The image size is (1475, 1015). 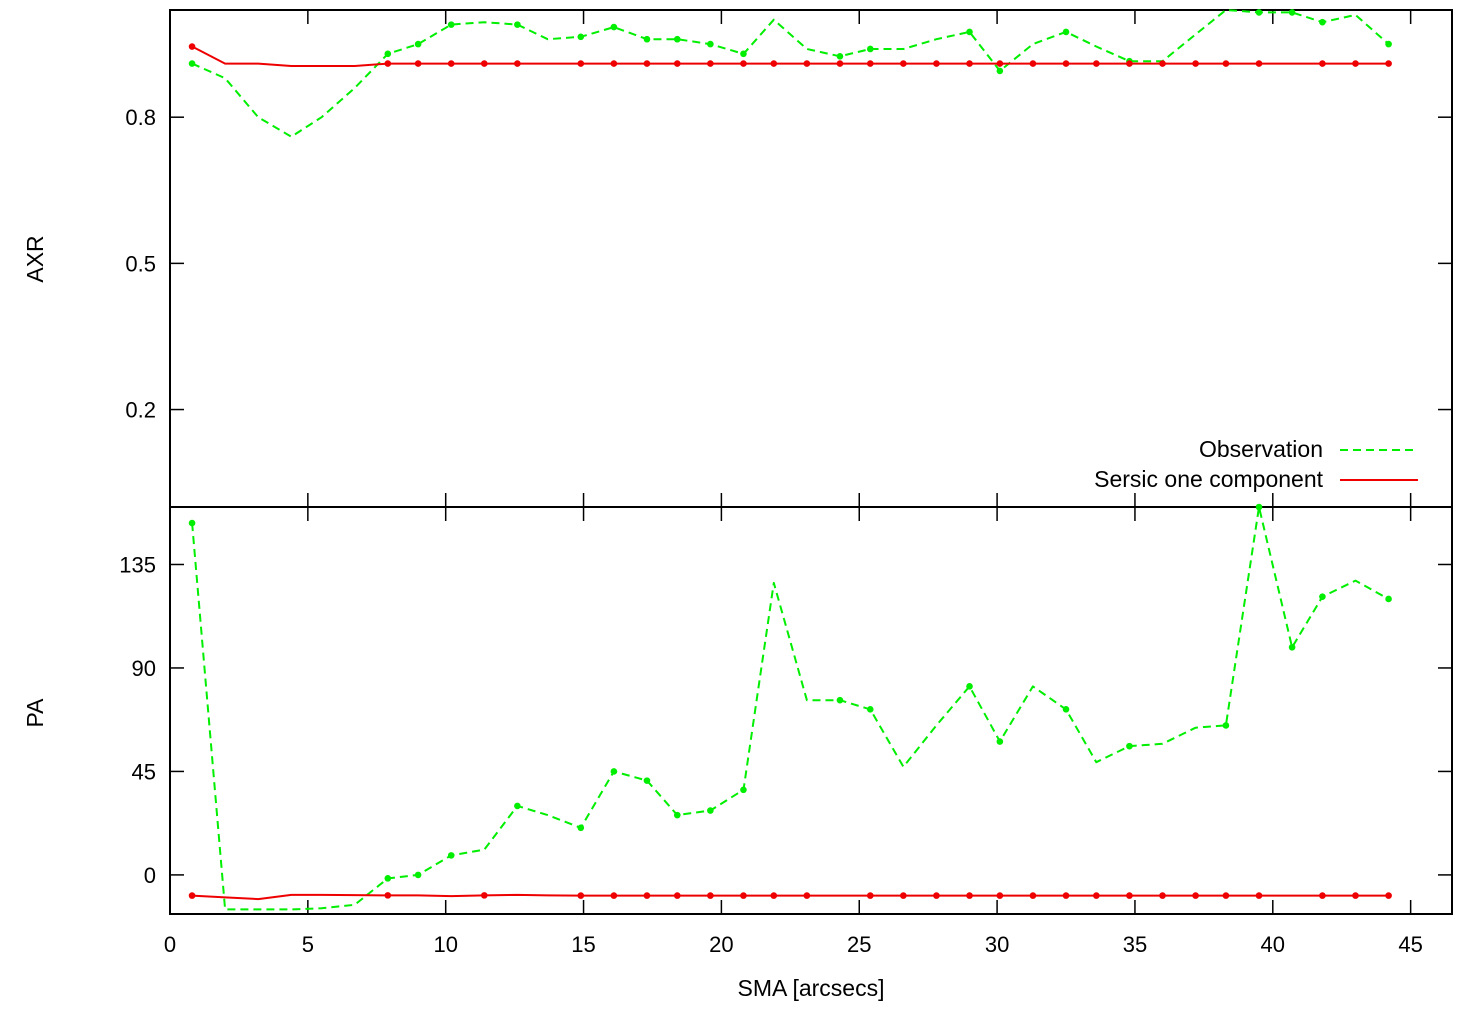 I want to click on axr-series, so click(x=790, y=73).